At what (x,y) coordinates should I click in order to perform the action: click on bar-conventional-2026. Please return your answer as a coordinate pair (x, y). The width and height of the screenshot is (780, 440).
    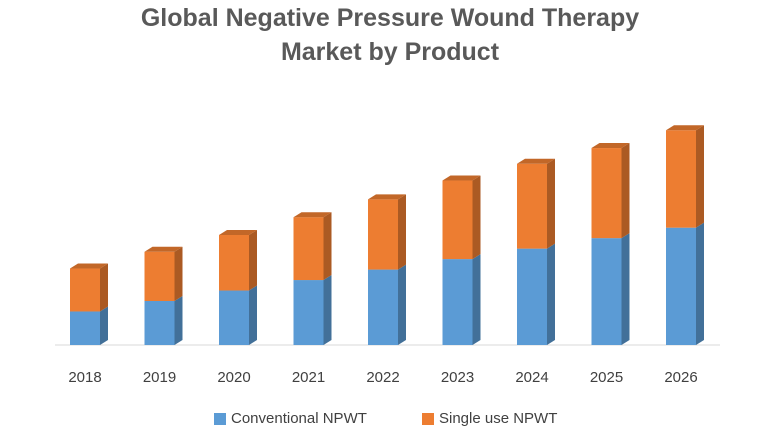
    Looking at the image, I should click on (681, 286).